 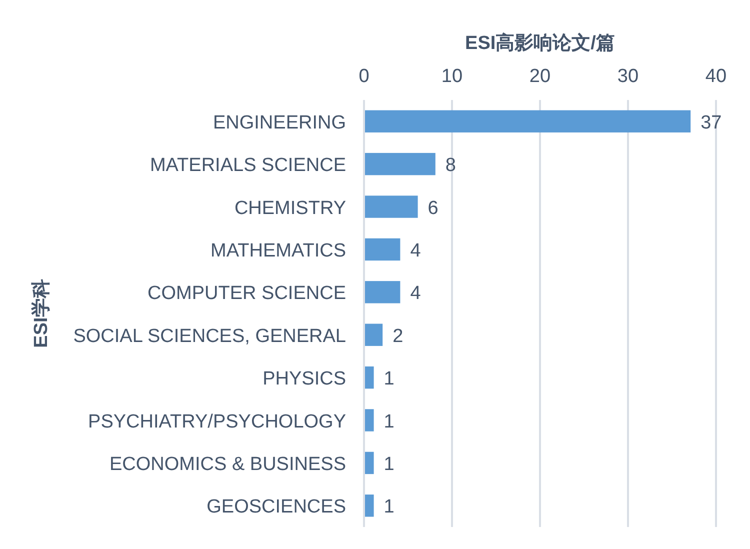 I want to click on x-axis-title: ESI高影响论文/篇, so click(x=540, y=43).